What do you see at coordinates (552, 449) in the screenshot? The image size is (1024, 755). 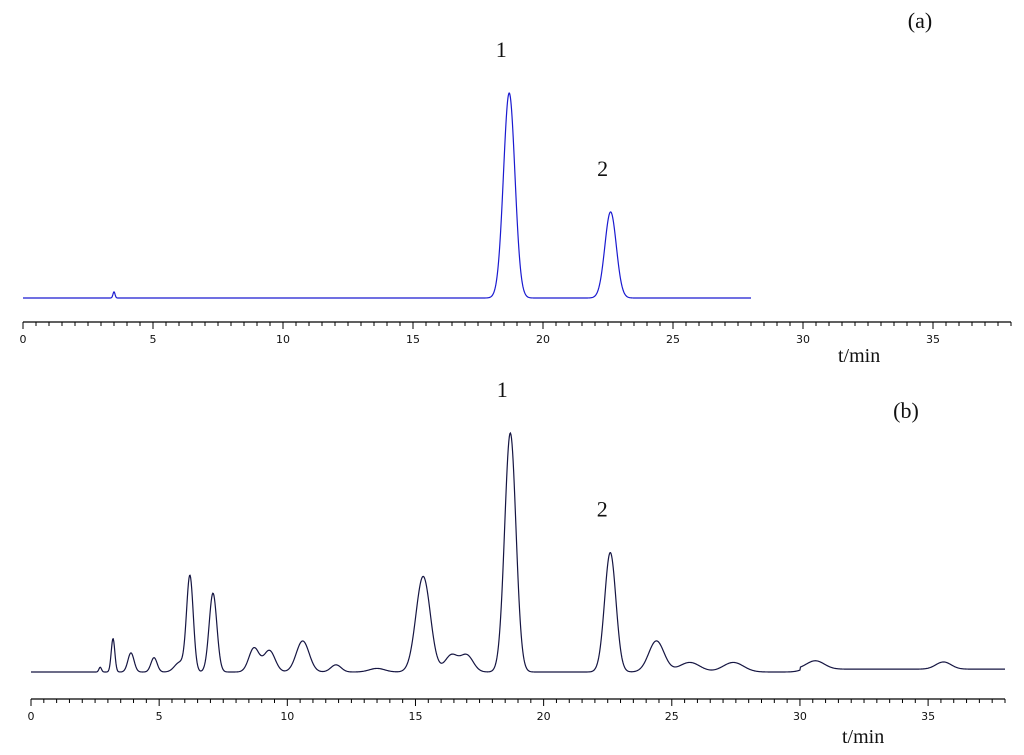 I see `peak-labels-b: 12` at bounding box center [552, 449].